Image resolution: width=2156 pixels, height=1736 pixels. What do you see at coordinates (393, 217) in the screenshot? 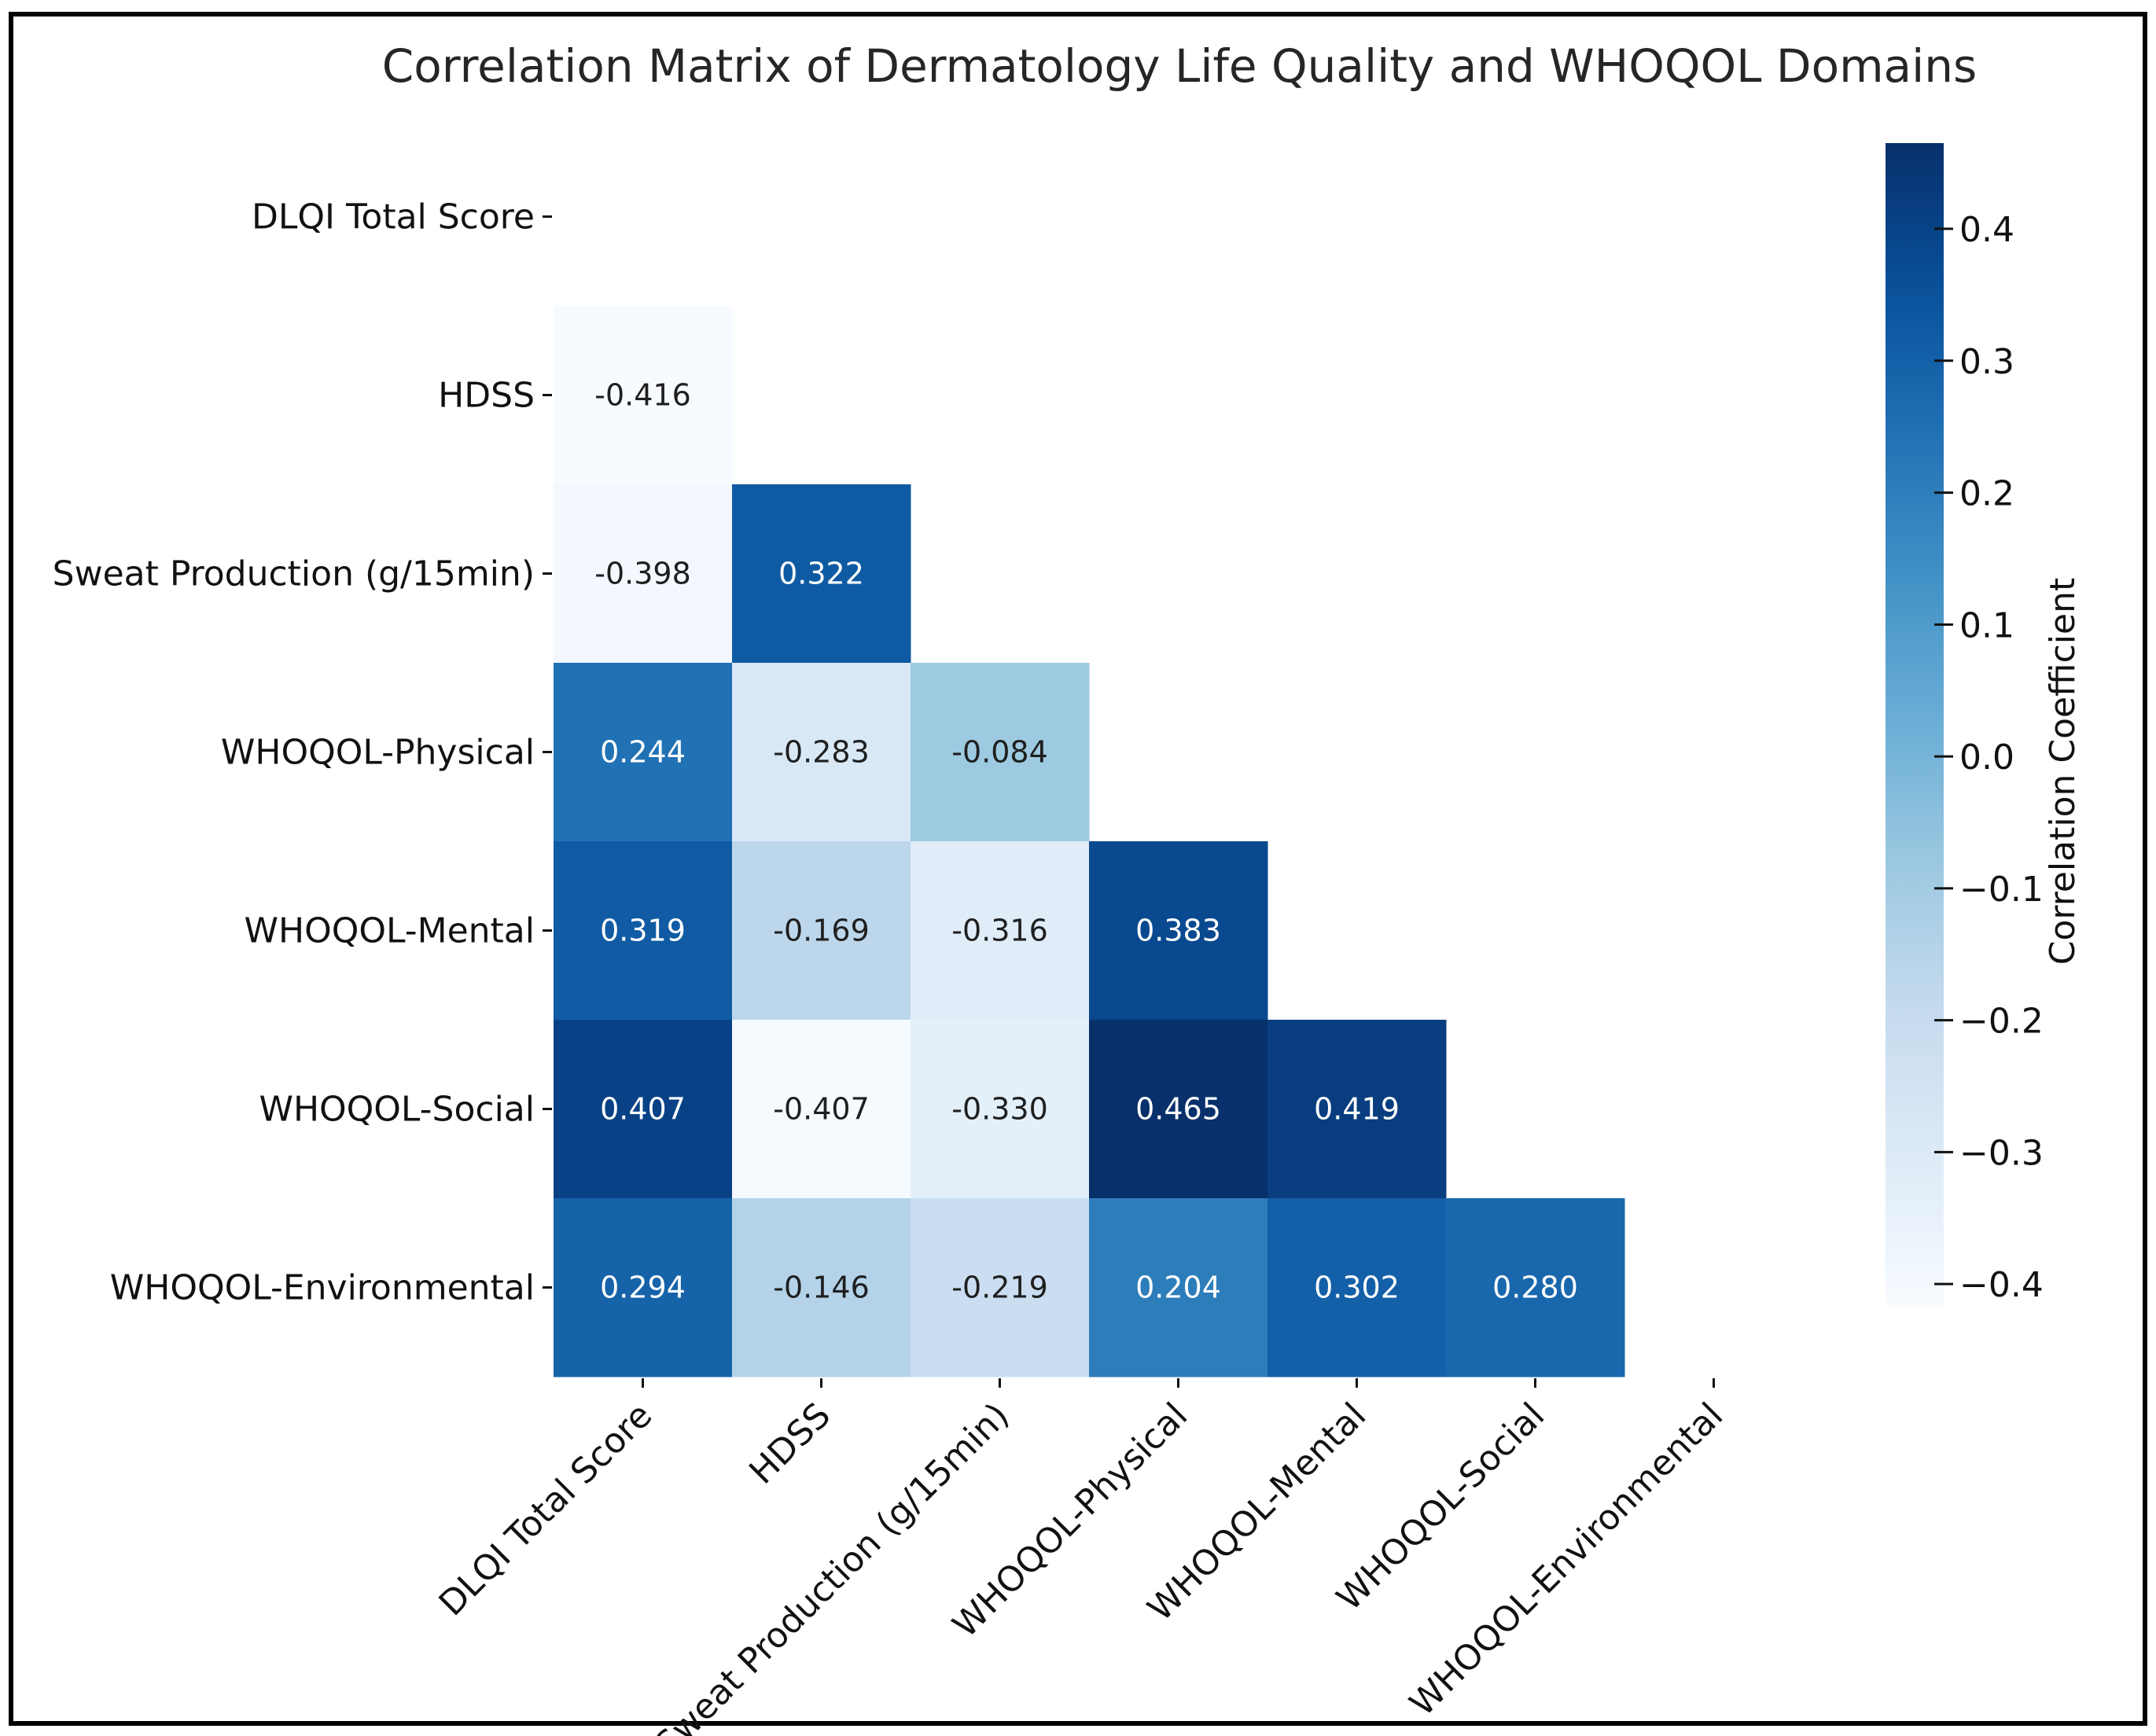
I see `y-tick-label: DLQI Total Score` at bounding box center [393, 217].